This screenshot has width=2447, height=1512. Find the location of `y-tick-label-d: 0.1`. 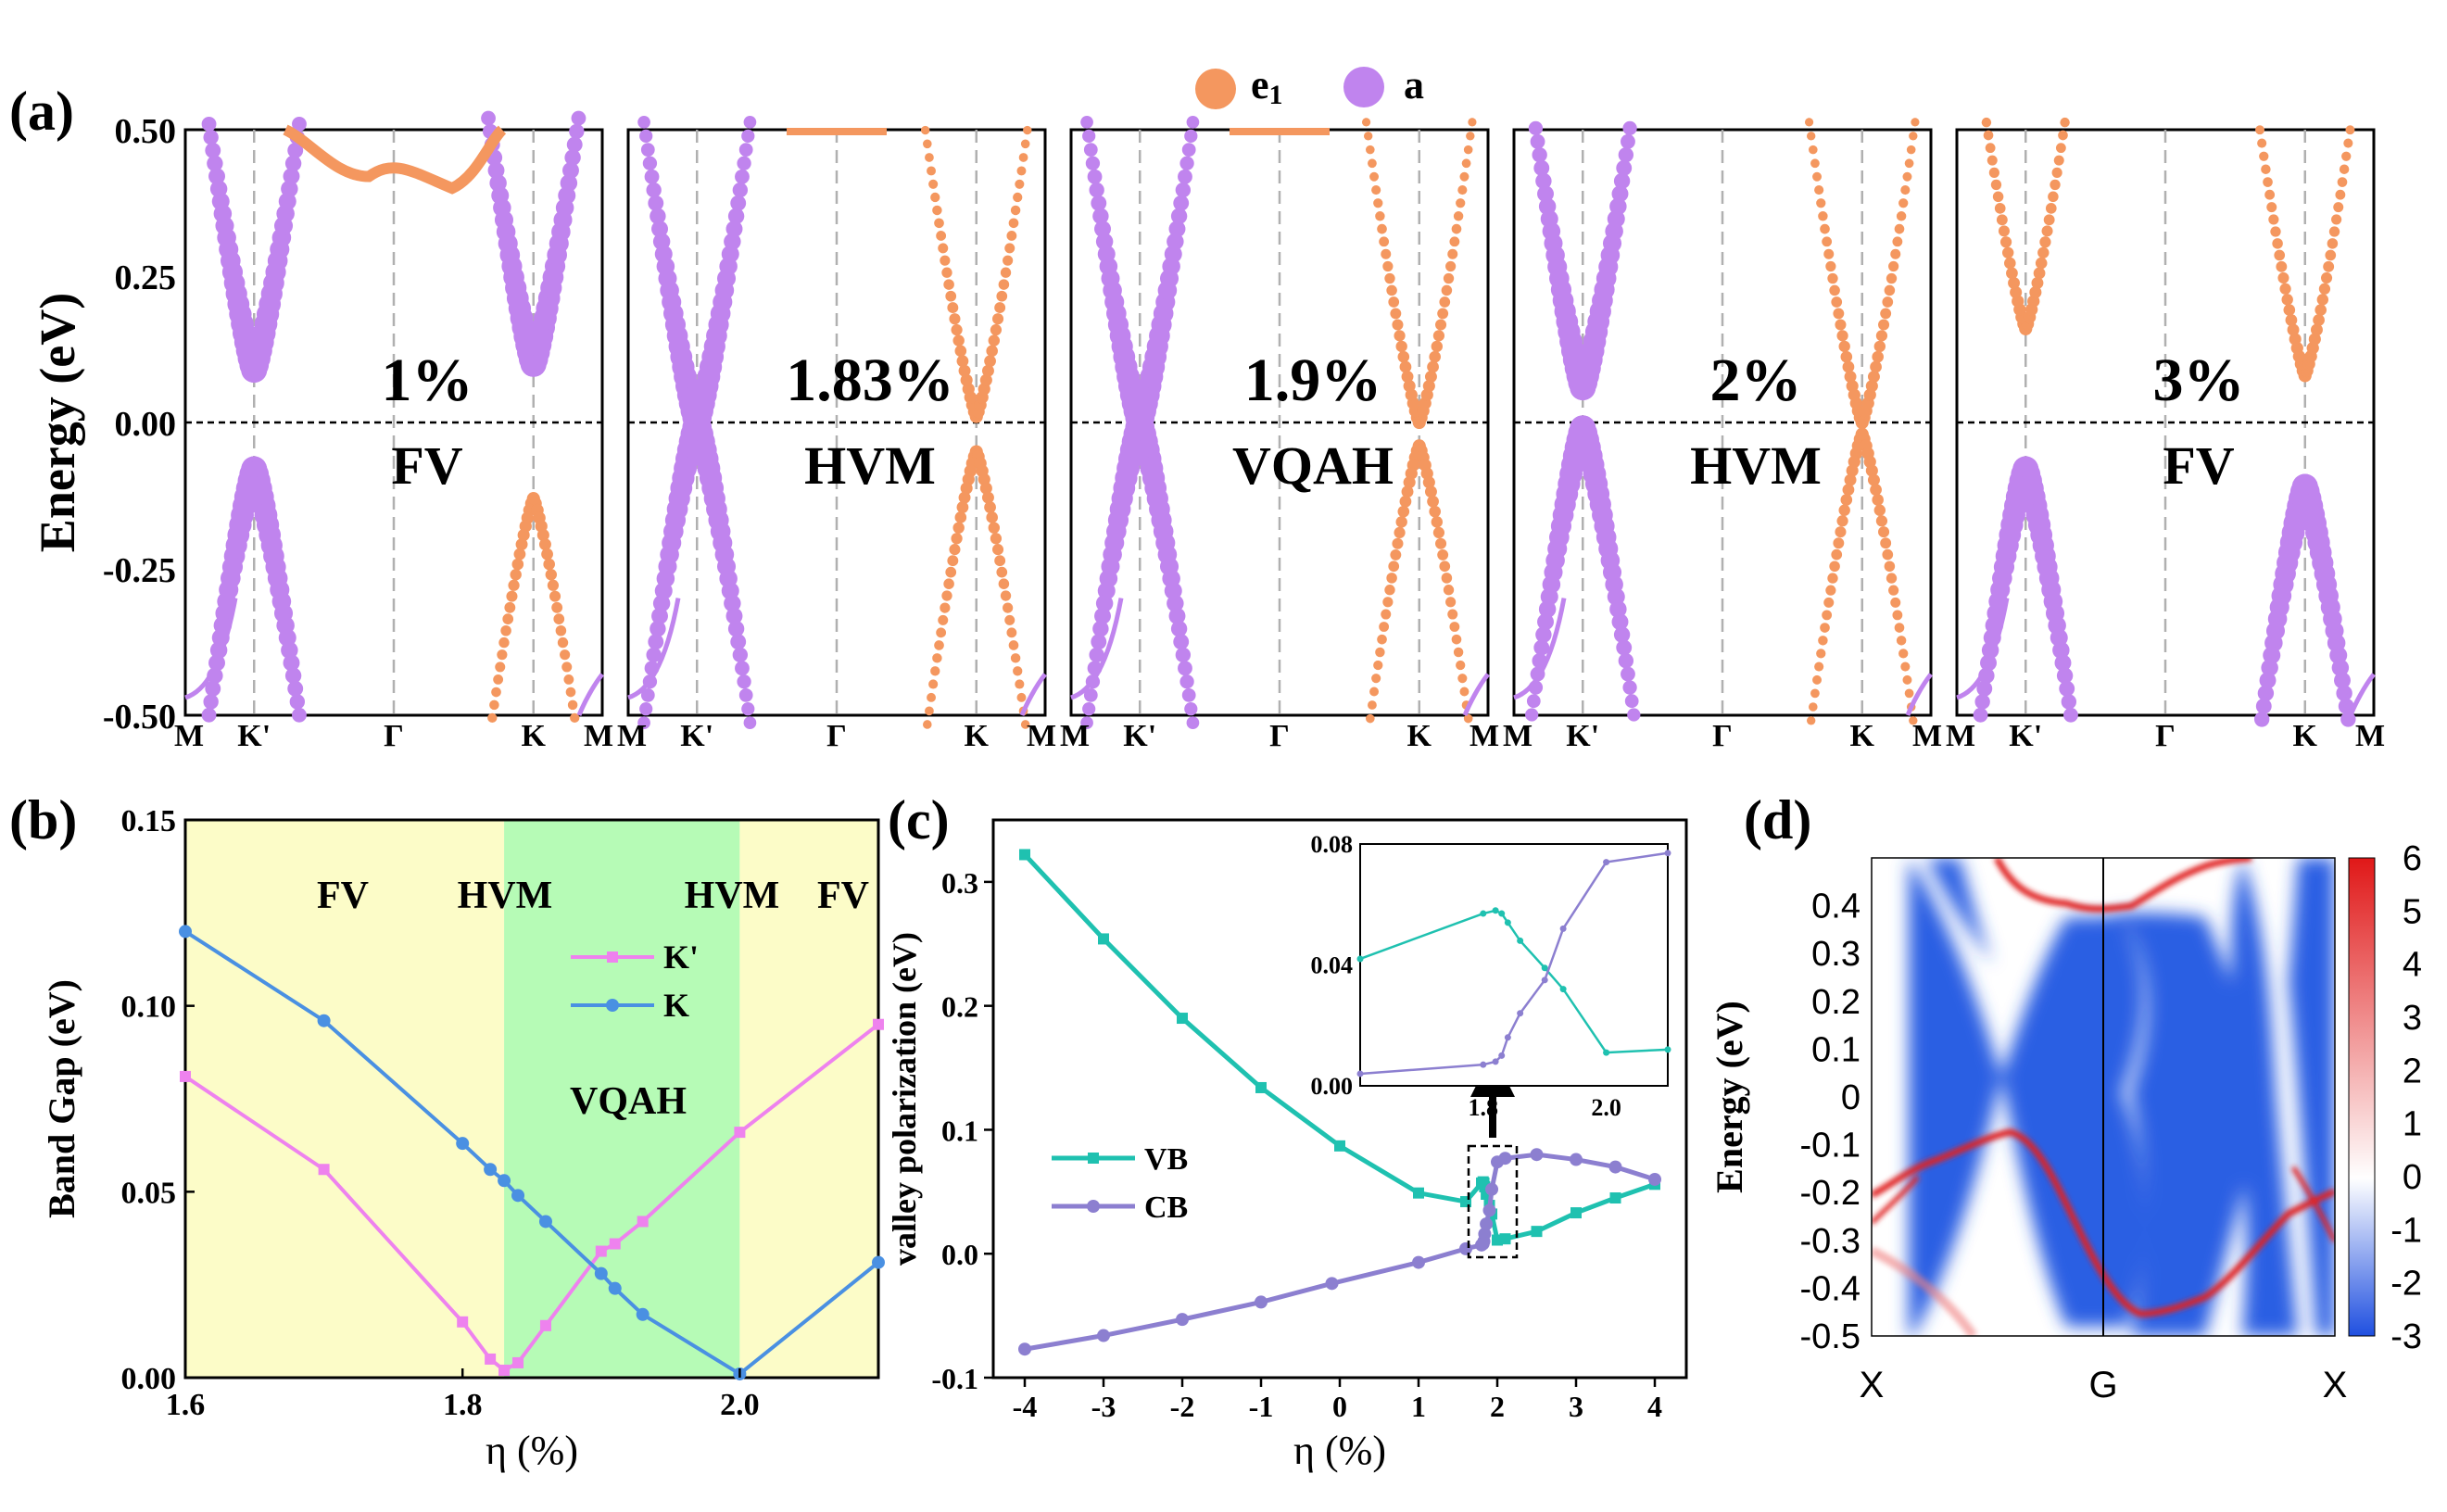

y-tick-label-d: 0.1 is located at coordinates (1835, 1049).